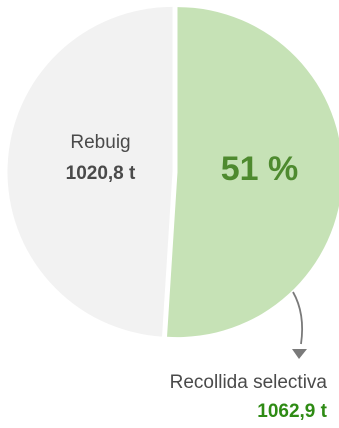  Describe the element at coordinates (292, 411) in the screenshot. I see `slice-value-recollida-selectiva: 1062,9 t` at that location.